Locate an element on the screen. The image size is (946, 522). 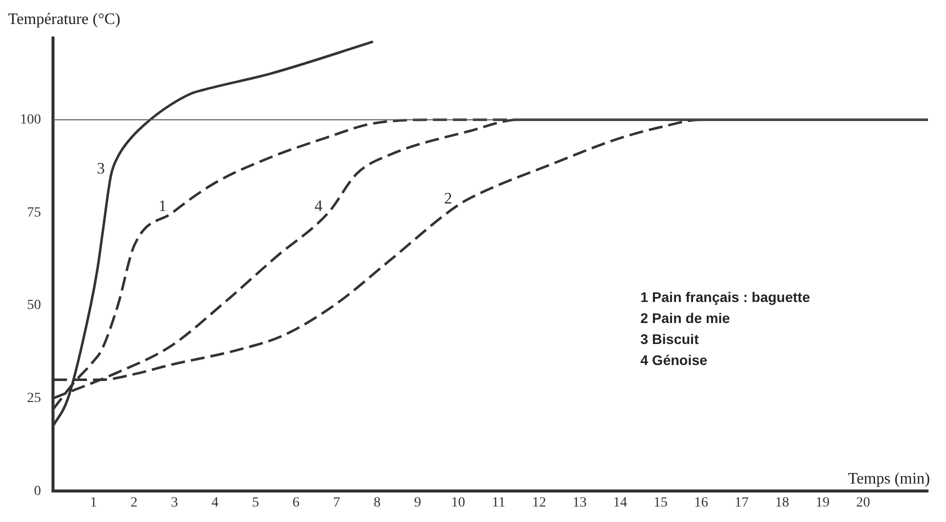
series-label: 2 is located at coordinates (448, 199).